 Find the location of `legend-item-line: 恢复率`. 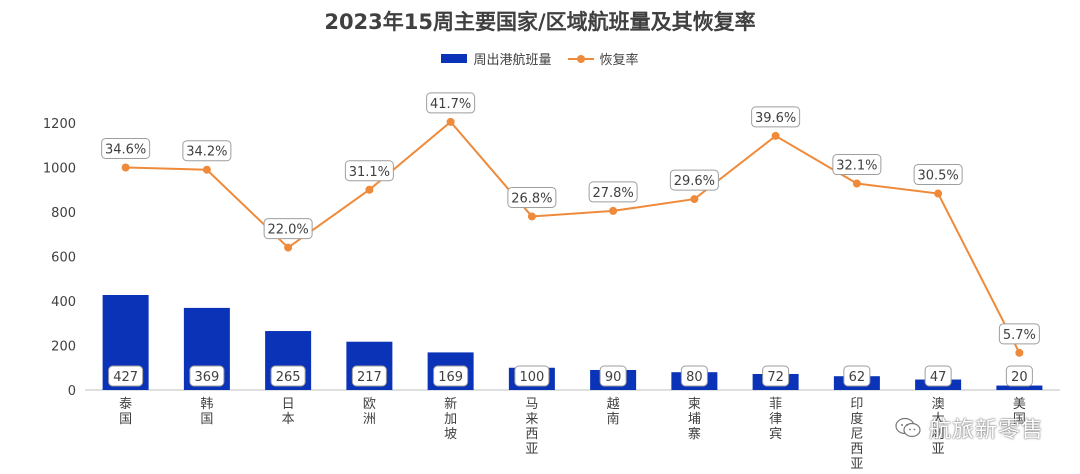

legend-item-line: 恢复率 is located at coordinates (603, 58).